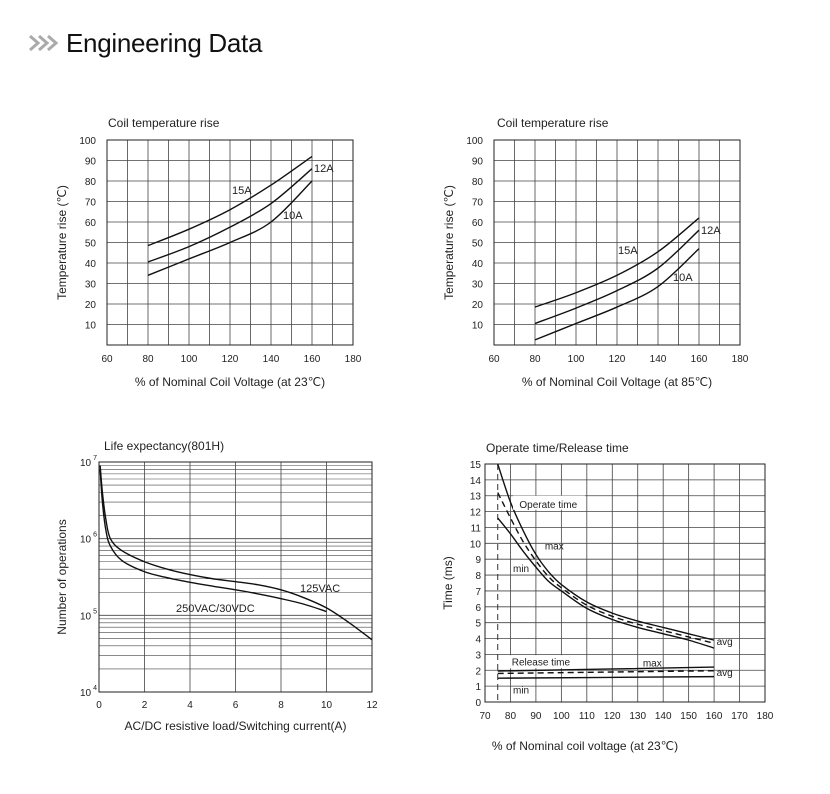 The width and height of the screenshot is (830, 794). What do you see at coordinates (88, 539) in the screenshot?
I see `y-tick-label: 10 6` at bounding box center [88, 539].